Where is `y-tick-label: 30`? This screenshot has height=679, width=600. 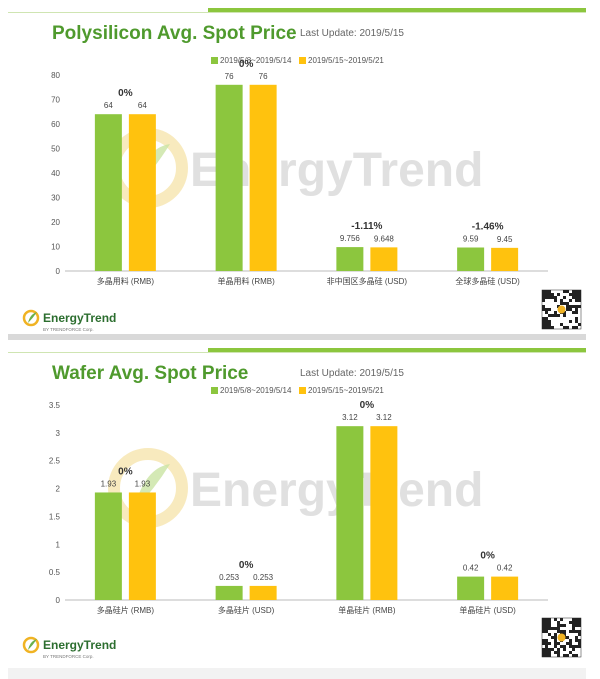
y-tick-label: 30 is located at coordinates (55, 198).